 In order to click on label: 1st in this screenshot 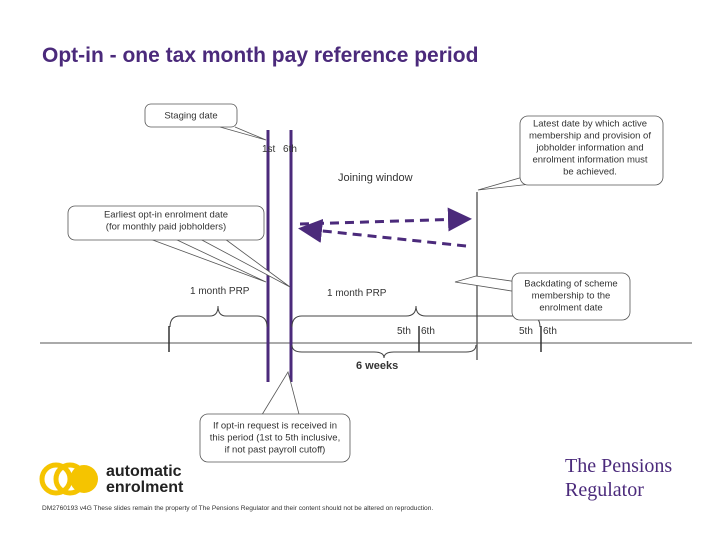, I will do `click(269, 149)`.